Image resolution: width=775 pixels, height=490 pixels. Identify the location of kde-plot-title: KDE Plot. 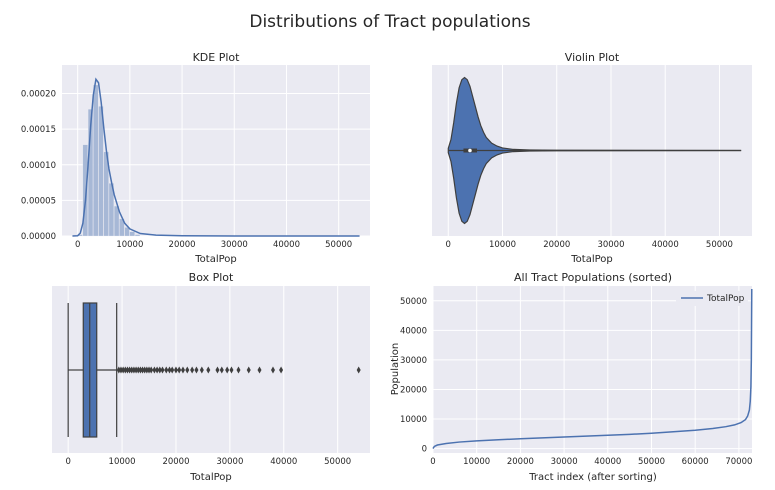
(217, 57).